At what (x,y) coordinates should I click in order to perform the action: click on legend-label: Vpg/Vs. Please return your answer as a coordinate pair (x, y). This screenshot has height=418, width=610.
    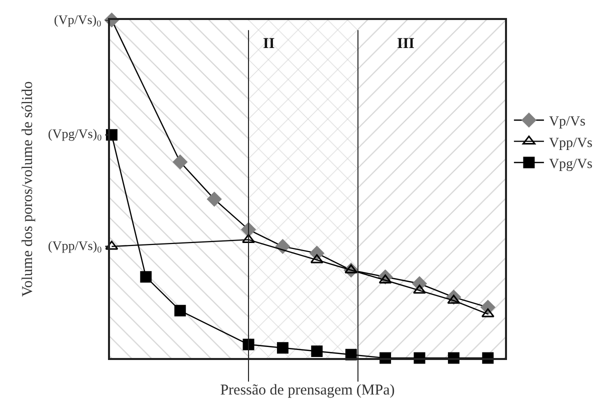
    Looking at the image, I should click on (570, 164).